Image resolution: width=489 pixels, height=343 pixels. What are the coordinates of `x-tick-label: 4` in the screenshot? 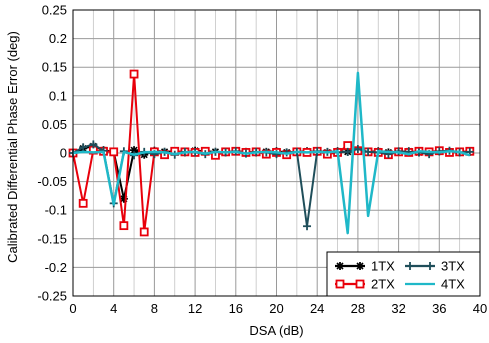 It's located at (113, 308).